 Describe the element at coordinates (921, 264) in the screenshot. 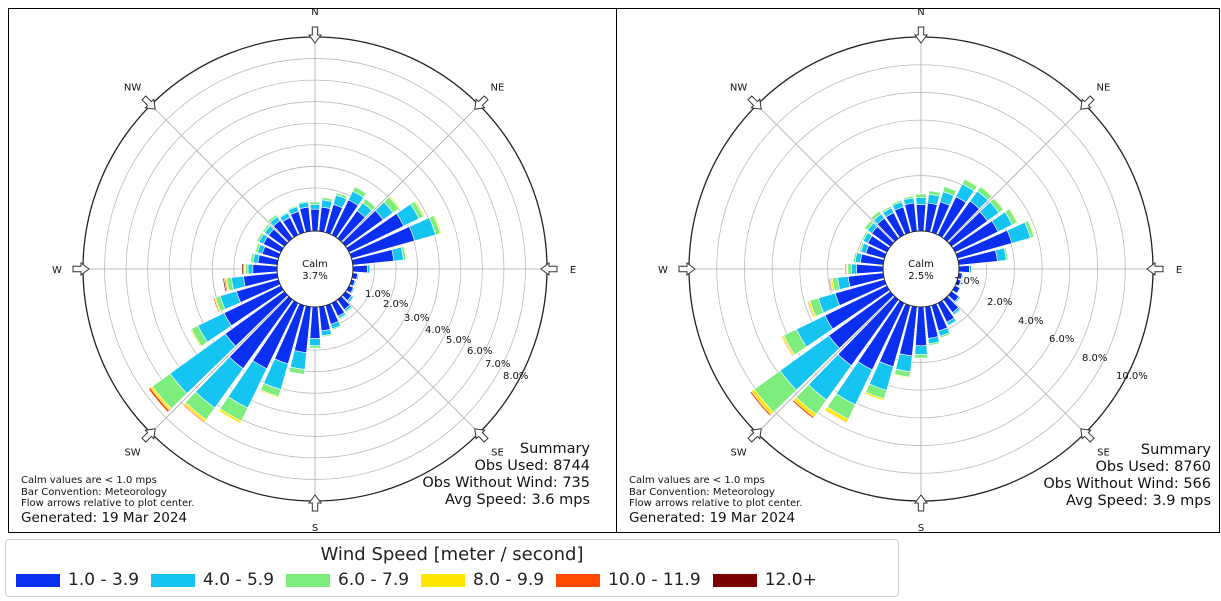

I see `calm-label: Calm` at that location.